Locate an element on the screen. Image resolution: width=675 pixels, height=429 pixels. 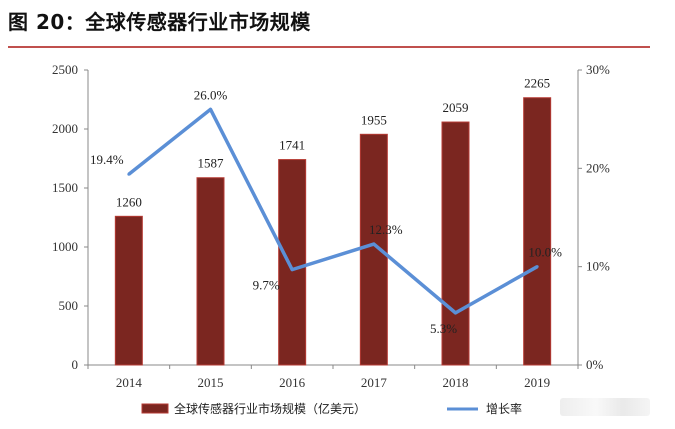
left-tick-label: 2500 is located at coordinates (65, 69).